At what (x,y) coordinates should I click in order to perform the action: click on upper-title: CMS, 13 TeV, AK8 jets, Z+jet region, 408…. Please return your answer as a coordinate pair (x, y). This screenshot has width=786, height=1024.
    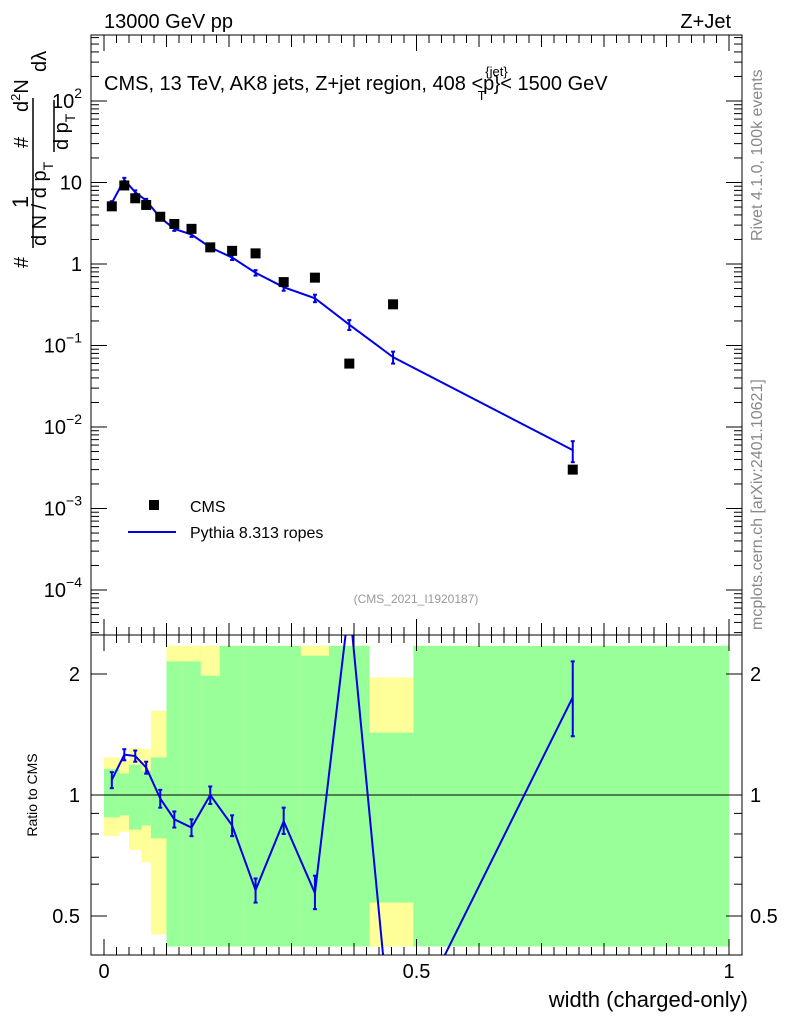
    Looking at the image, I should click on (356, 83).